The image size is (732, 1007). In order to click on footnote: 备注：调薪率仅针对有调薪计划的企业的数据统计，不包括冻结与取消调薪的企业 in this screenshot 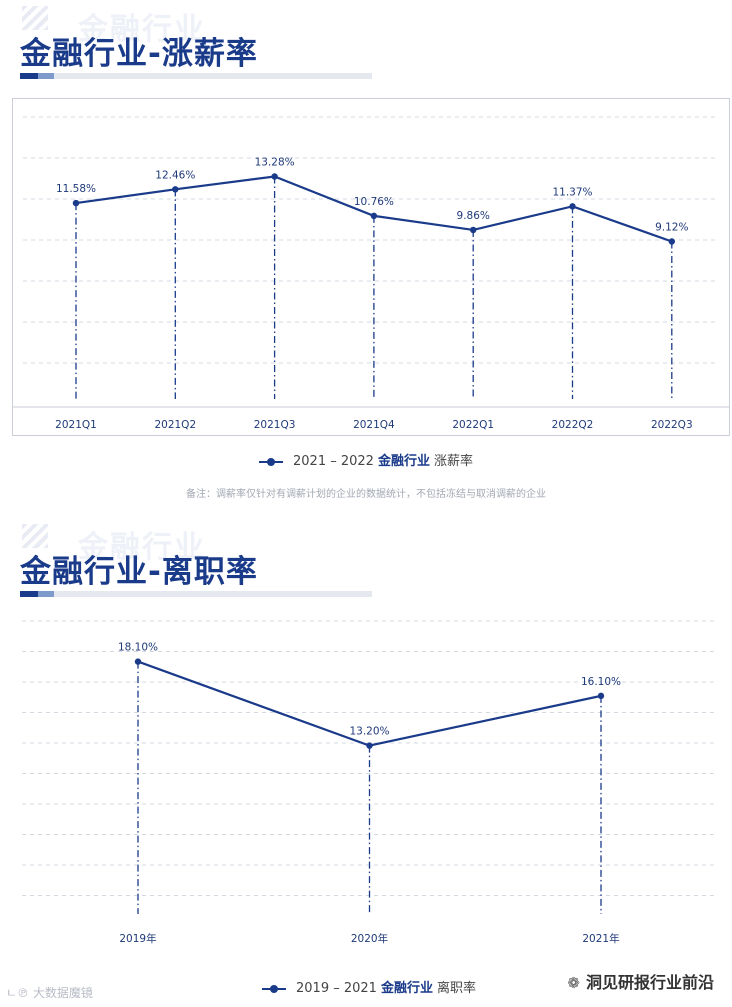, I will do `click(366, 494)`.